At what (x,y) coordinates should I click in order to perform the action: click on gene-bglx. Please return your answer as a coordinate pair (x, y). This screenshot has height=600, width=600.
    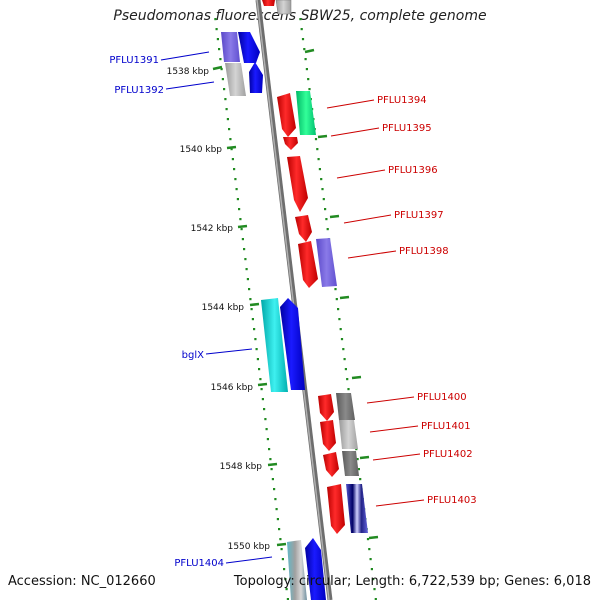
    Looking at the image, I should click on (274, 345).